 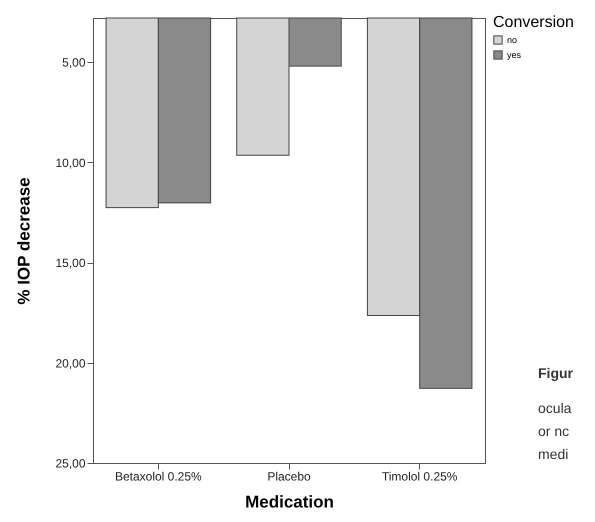 What do you see at coordinates (70, 163) in the screenshot?
I see `y-tick-label: 10,00` at bounding box center [70, 163].